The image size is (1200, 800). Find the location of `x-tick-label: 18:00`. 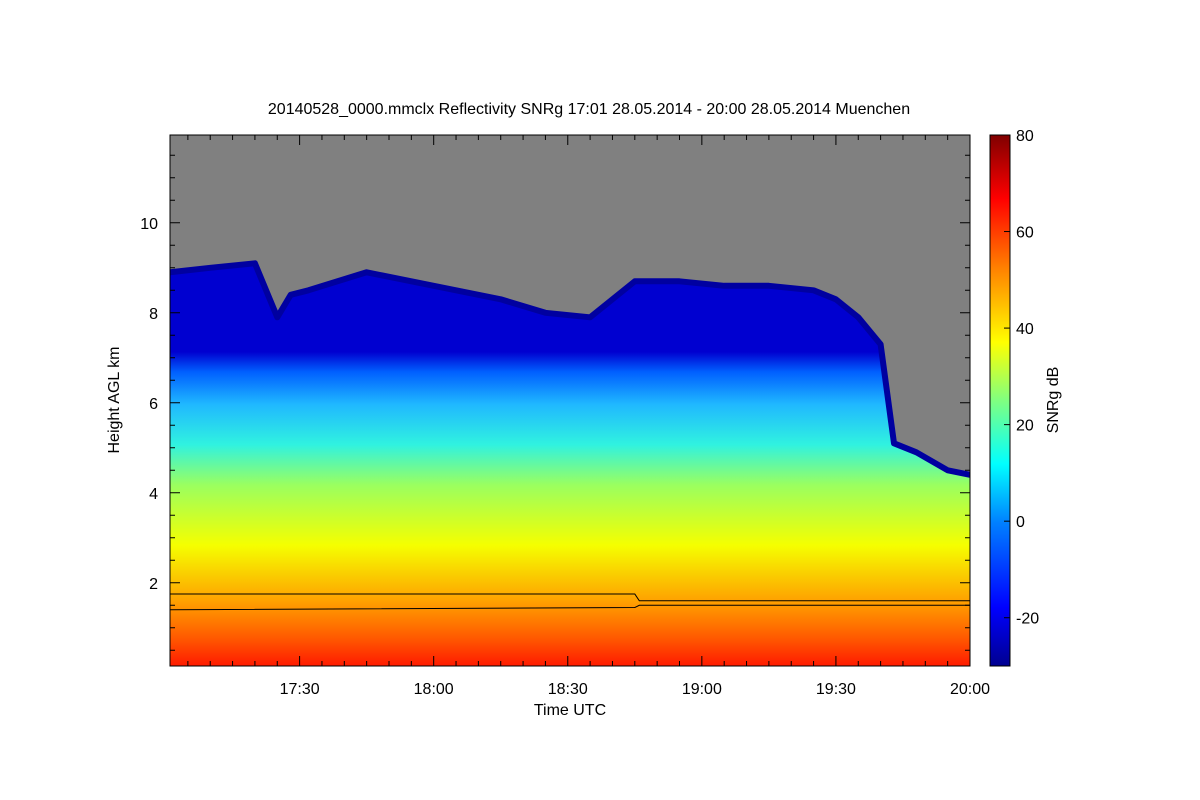

x-tick-label: 18:00 is located at coordinates (434, 689).